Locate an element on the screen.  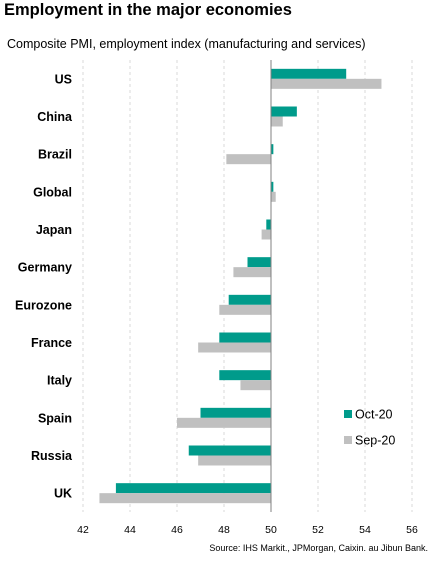
category-label: US is located at coordinates (63, 79).